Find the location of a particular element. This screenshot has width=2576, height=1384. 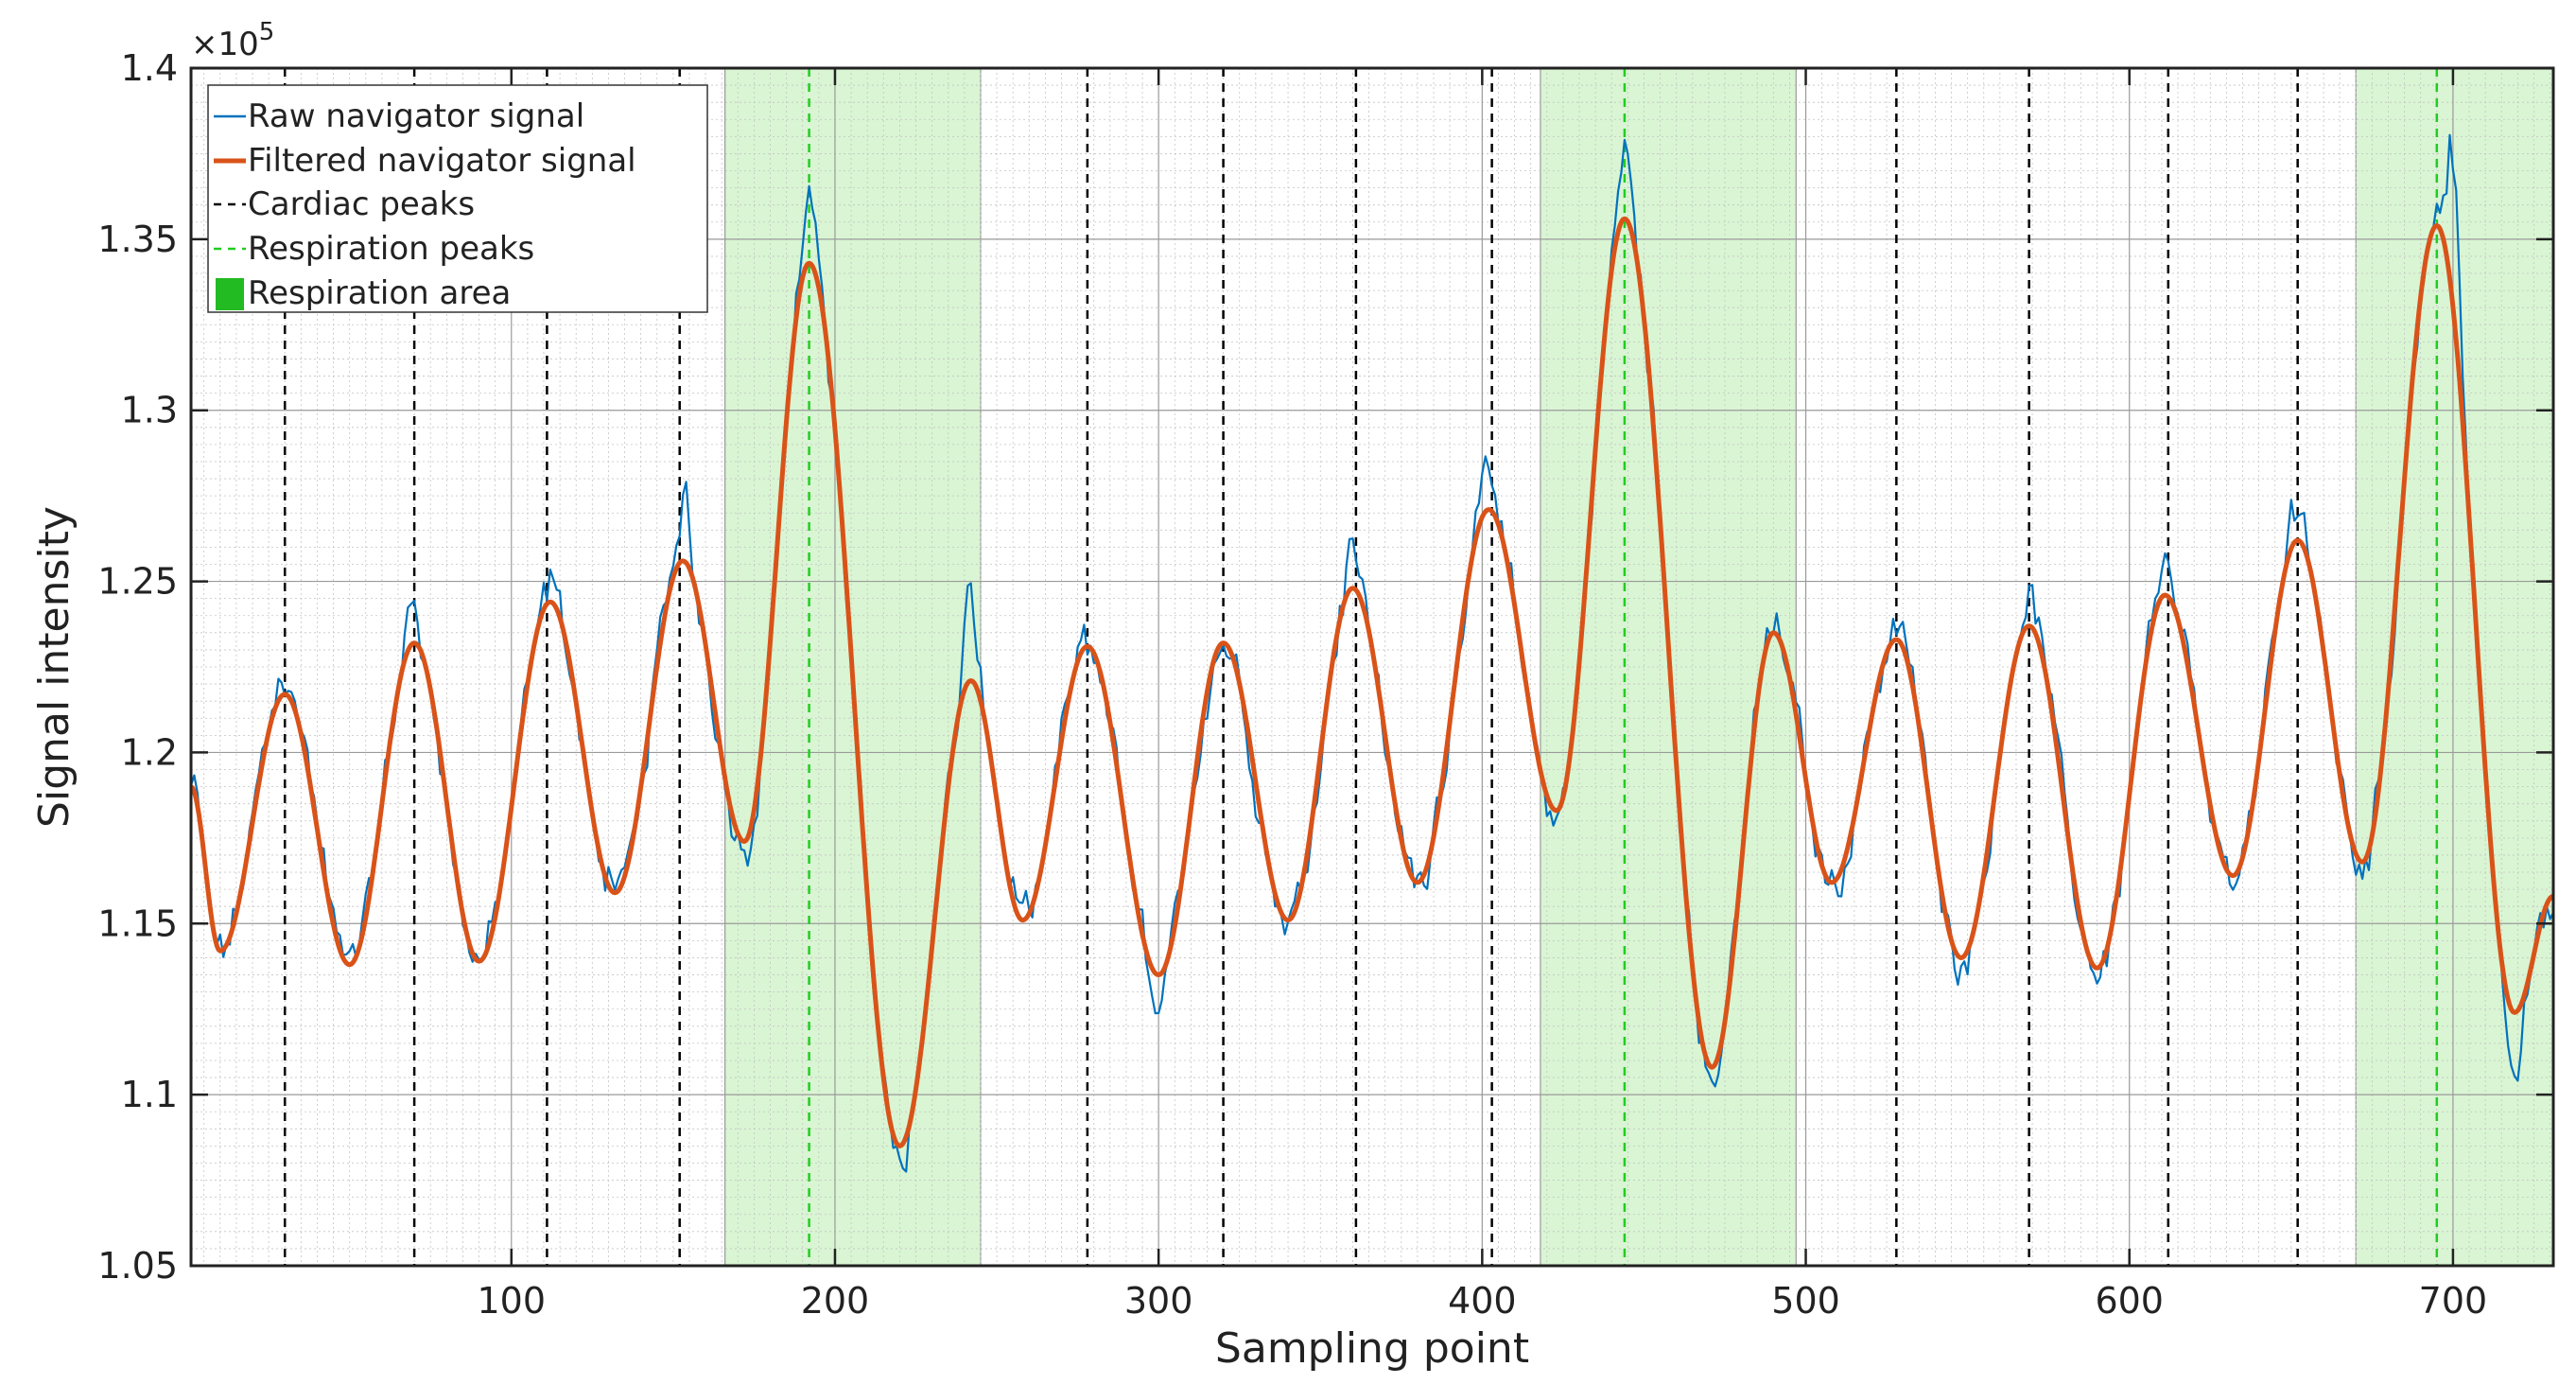

x-tick-label: 700 is located at coordinates (2453, 1301).